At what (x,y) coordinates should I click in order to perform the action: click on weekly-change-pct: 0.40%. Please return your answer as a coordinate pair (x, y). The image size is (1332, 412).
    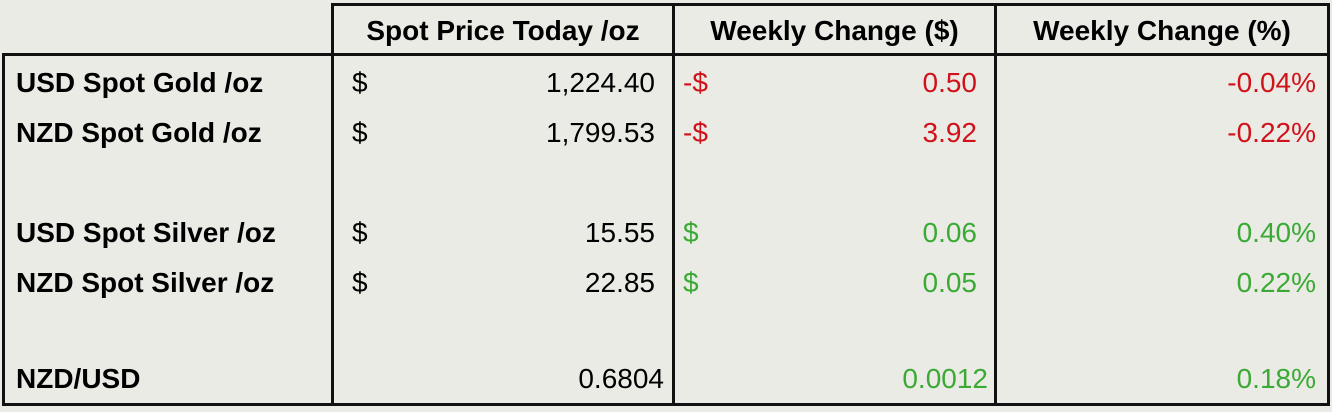
    Looking at the image, I should click on (1276, 232).